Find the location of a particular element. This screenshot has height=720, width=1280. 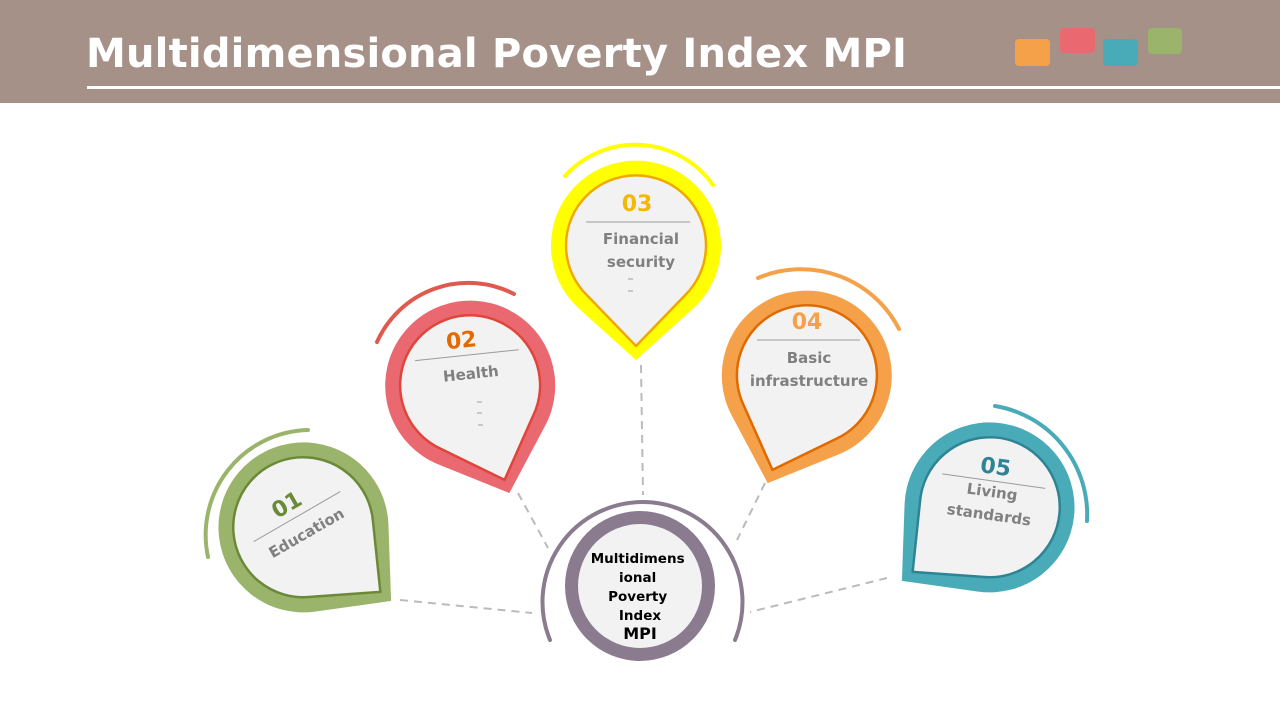

pin-education-arc is located at coordinates (256, 493).